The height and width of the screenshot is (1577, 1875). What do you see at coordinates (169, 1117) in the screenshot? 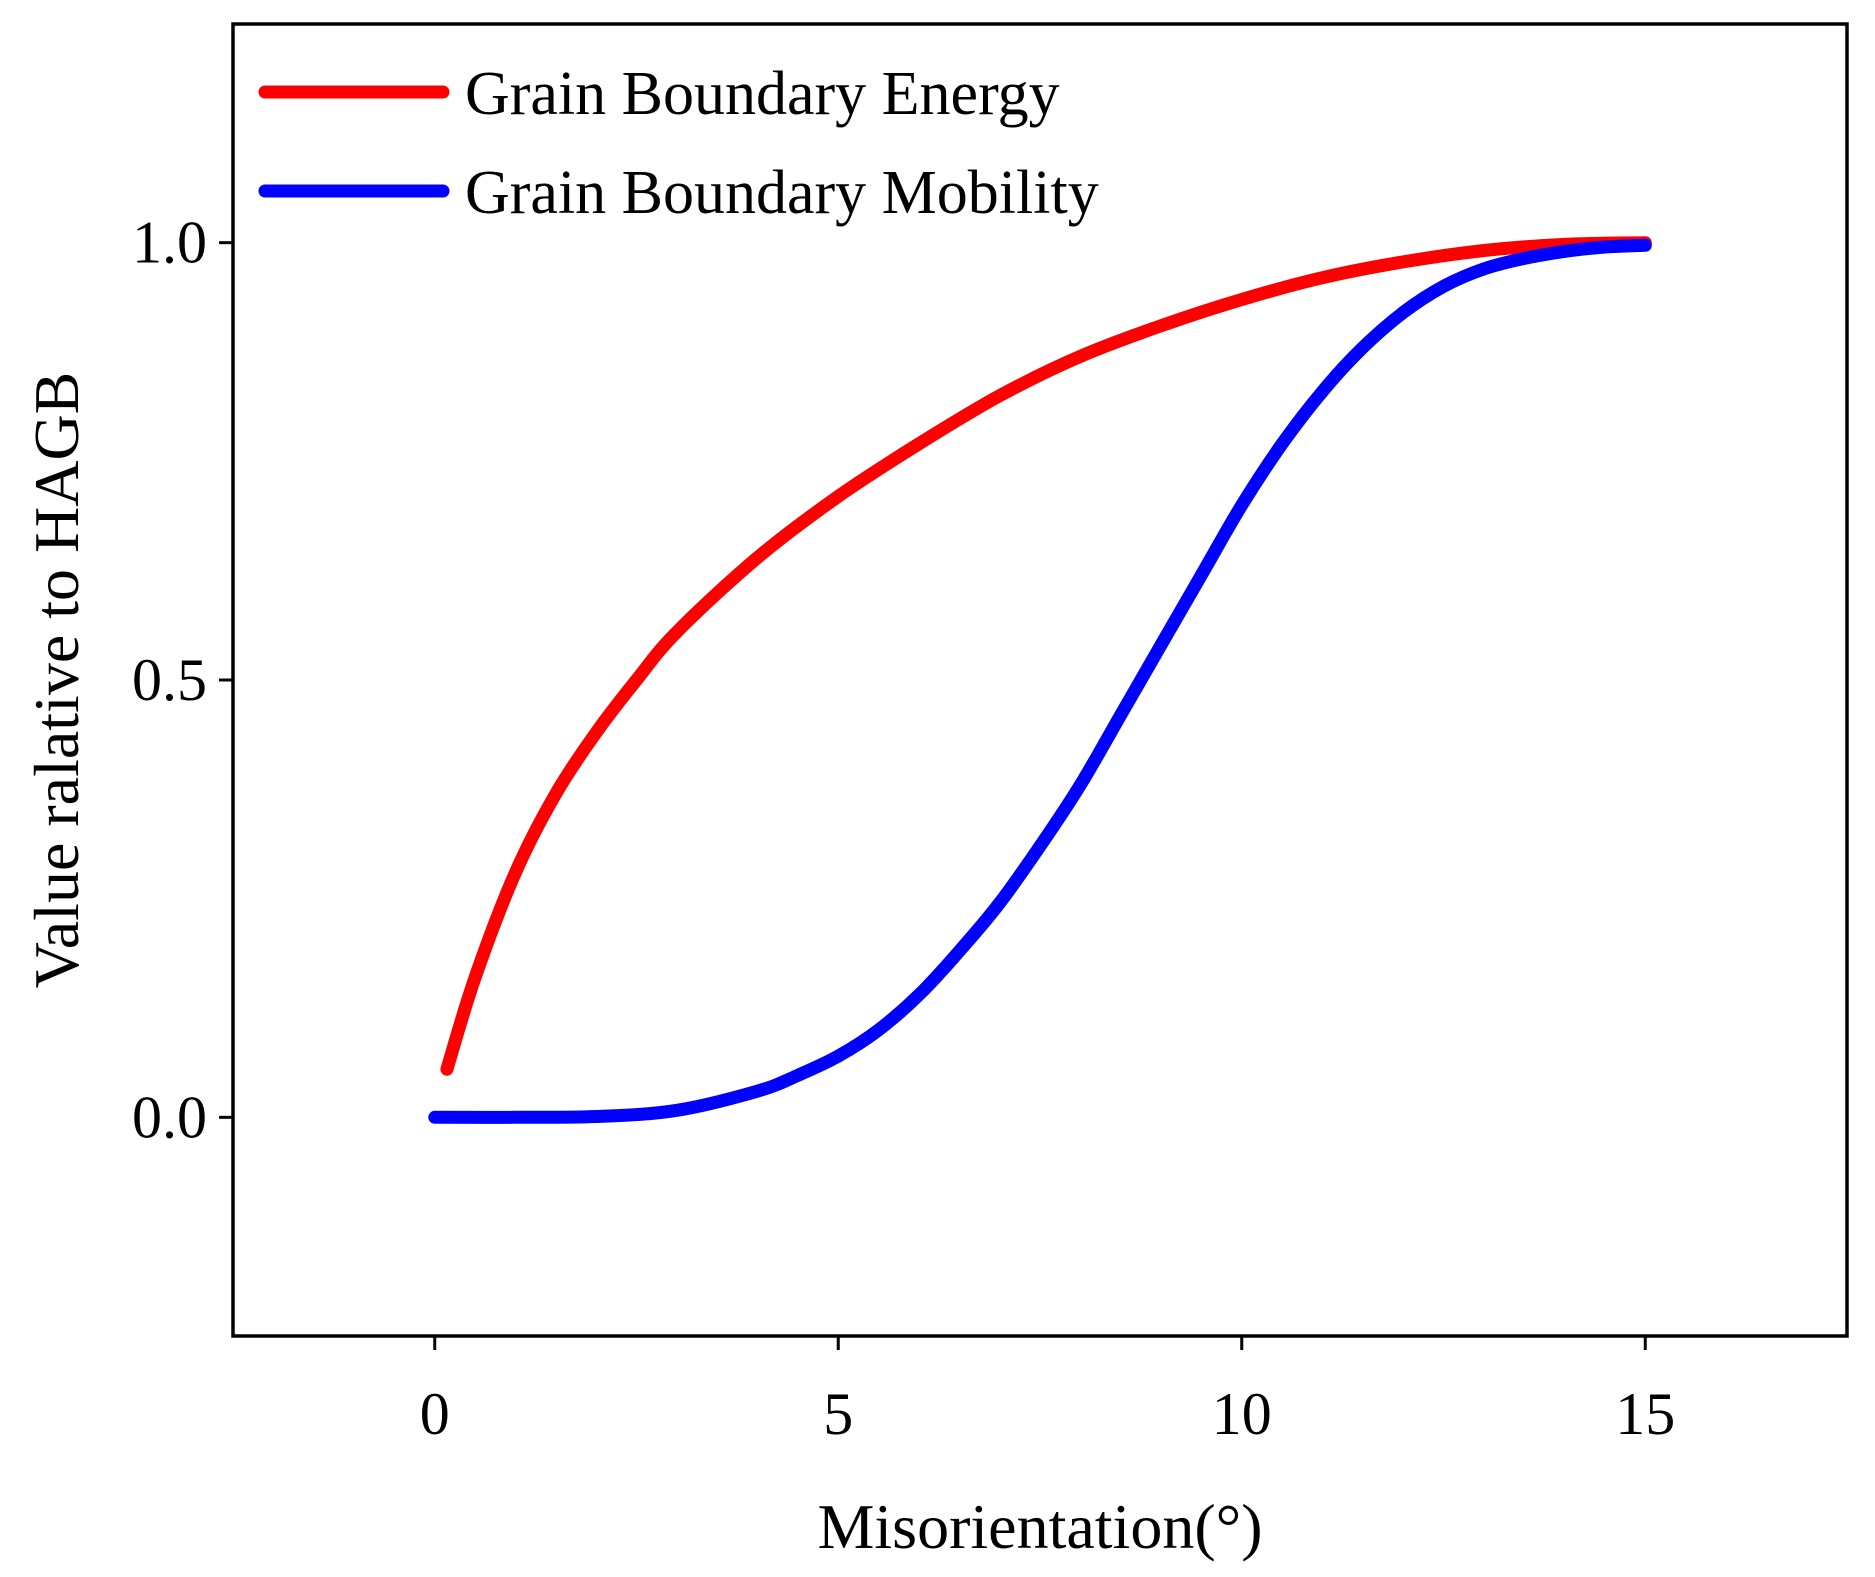
I see `y-tick-label-0: 0.0` at bounding box center [169, 1117].